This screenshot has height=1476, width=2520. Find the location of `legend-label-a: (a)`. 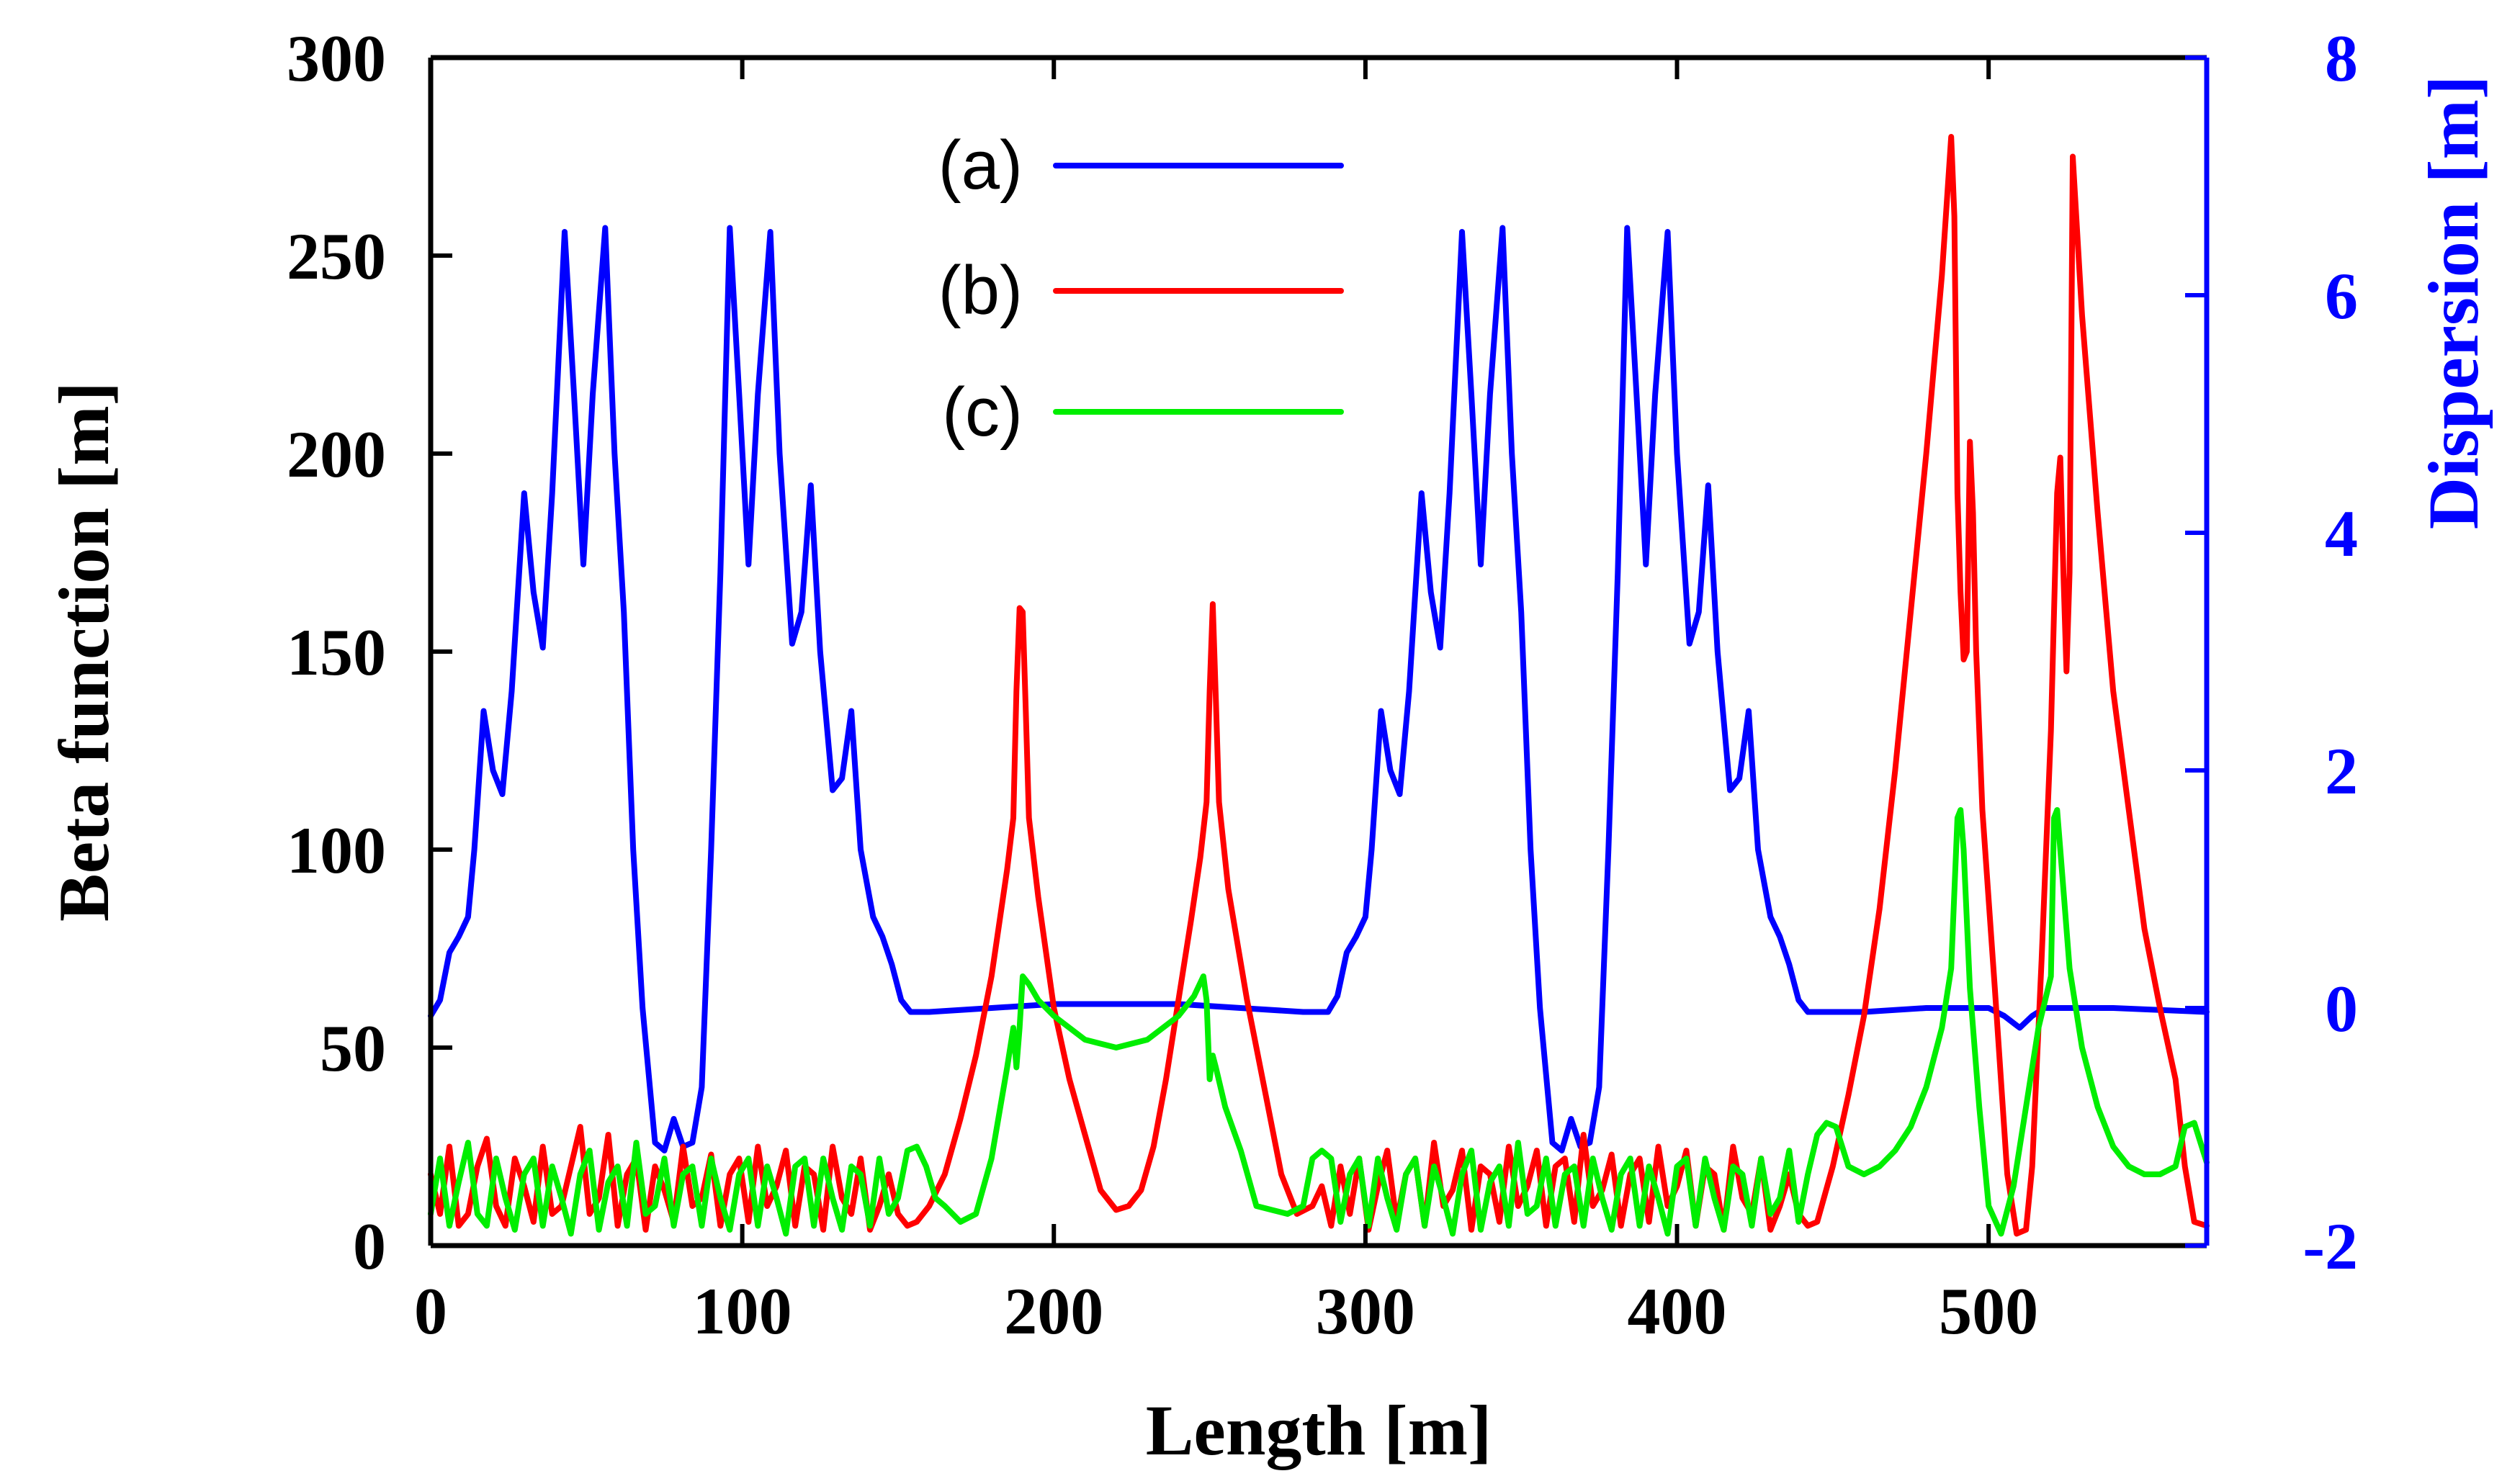

legend-label-a: (a) is located at coordinates (980, 165).